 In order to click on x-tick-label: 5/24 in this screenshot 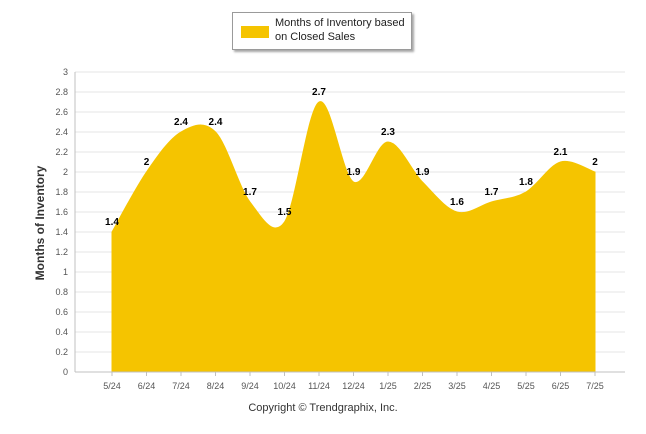, I will do `click(112, 386)`.